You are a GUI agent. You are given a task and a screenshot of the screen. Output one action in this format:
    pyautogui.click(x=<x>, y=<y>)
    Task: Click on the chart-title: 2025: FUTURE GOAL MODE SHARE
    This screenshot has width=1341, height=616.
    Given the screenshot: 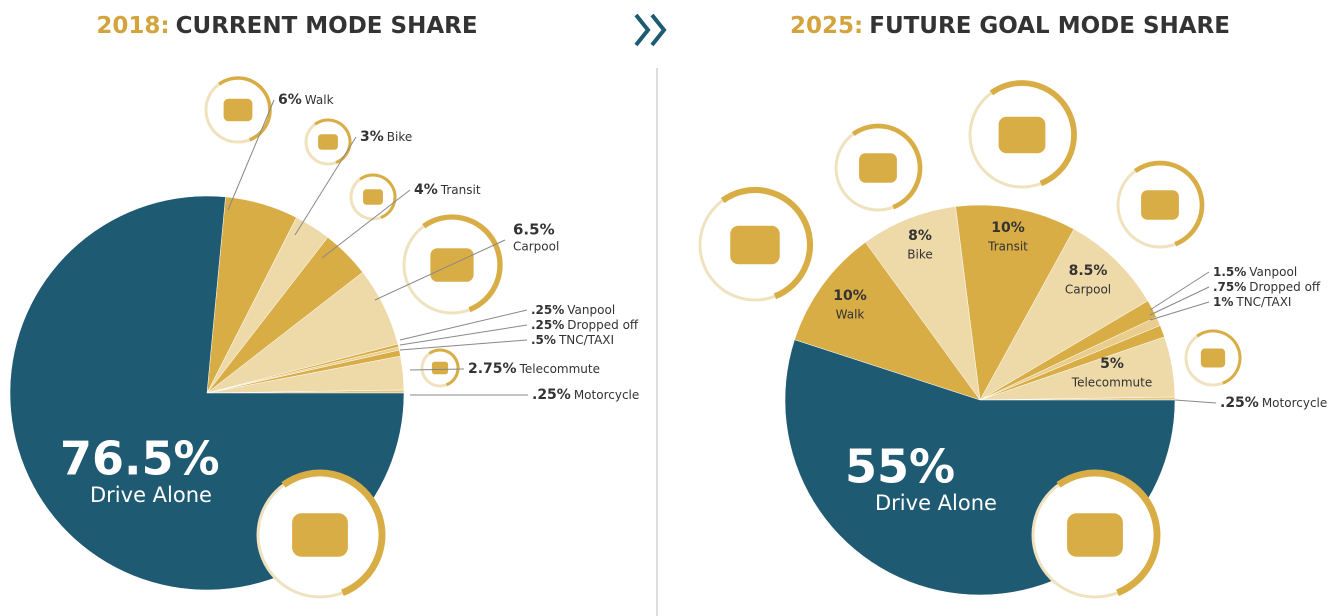 What is the action you would take?
    pyautogui.click(x=1010, y=26)
    